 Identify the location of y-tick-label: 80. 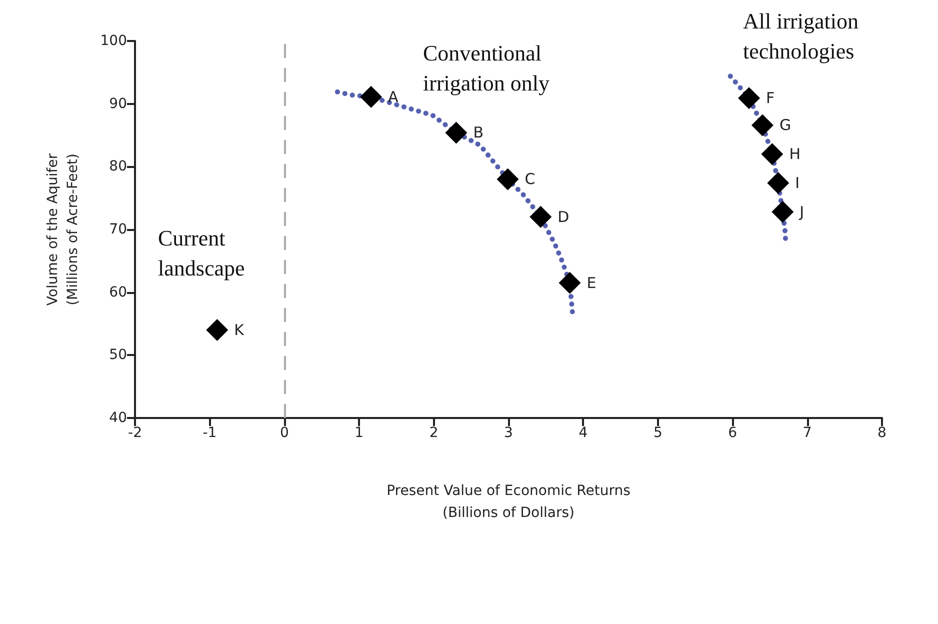
(118, 166).